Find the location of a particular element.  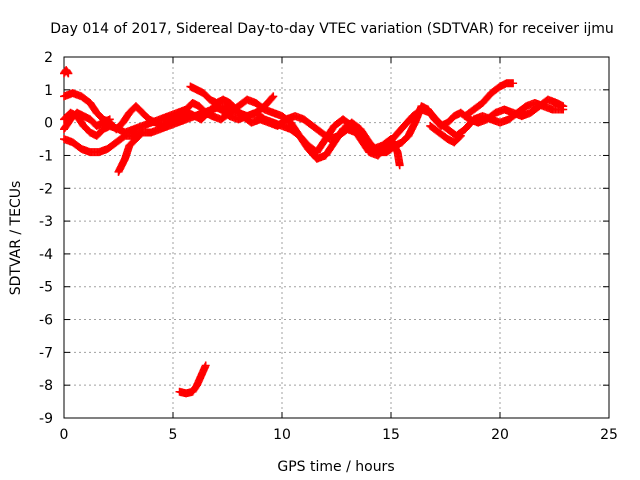

y-axis-label: SDTVAR / TECUs is located at coordinates (16, 238).